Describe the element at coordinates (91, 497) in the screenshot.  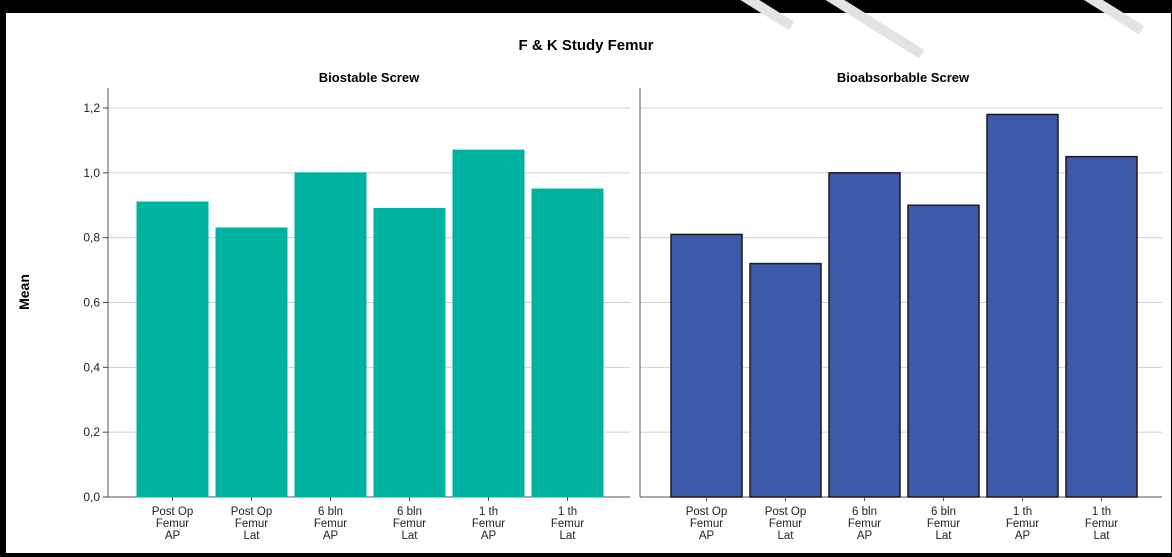
I see `y-tick-label: 0,0` at that location.